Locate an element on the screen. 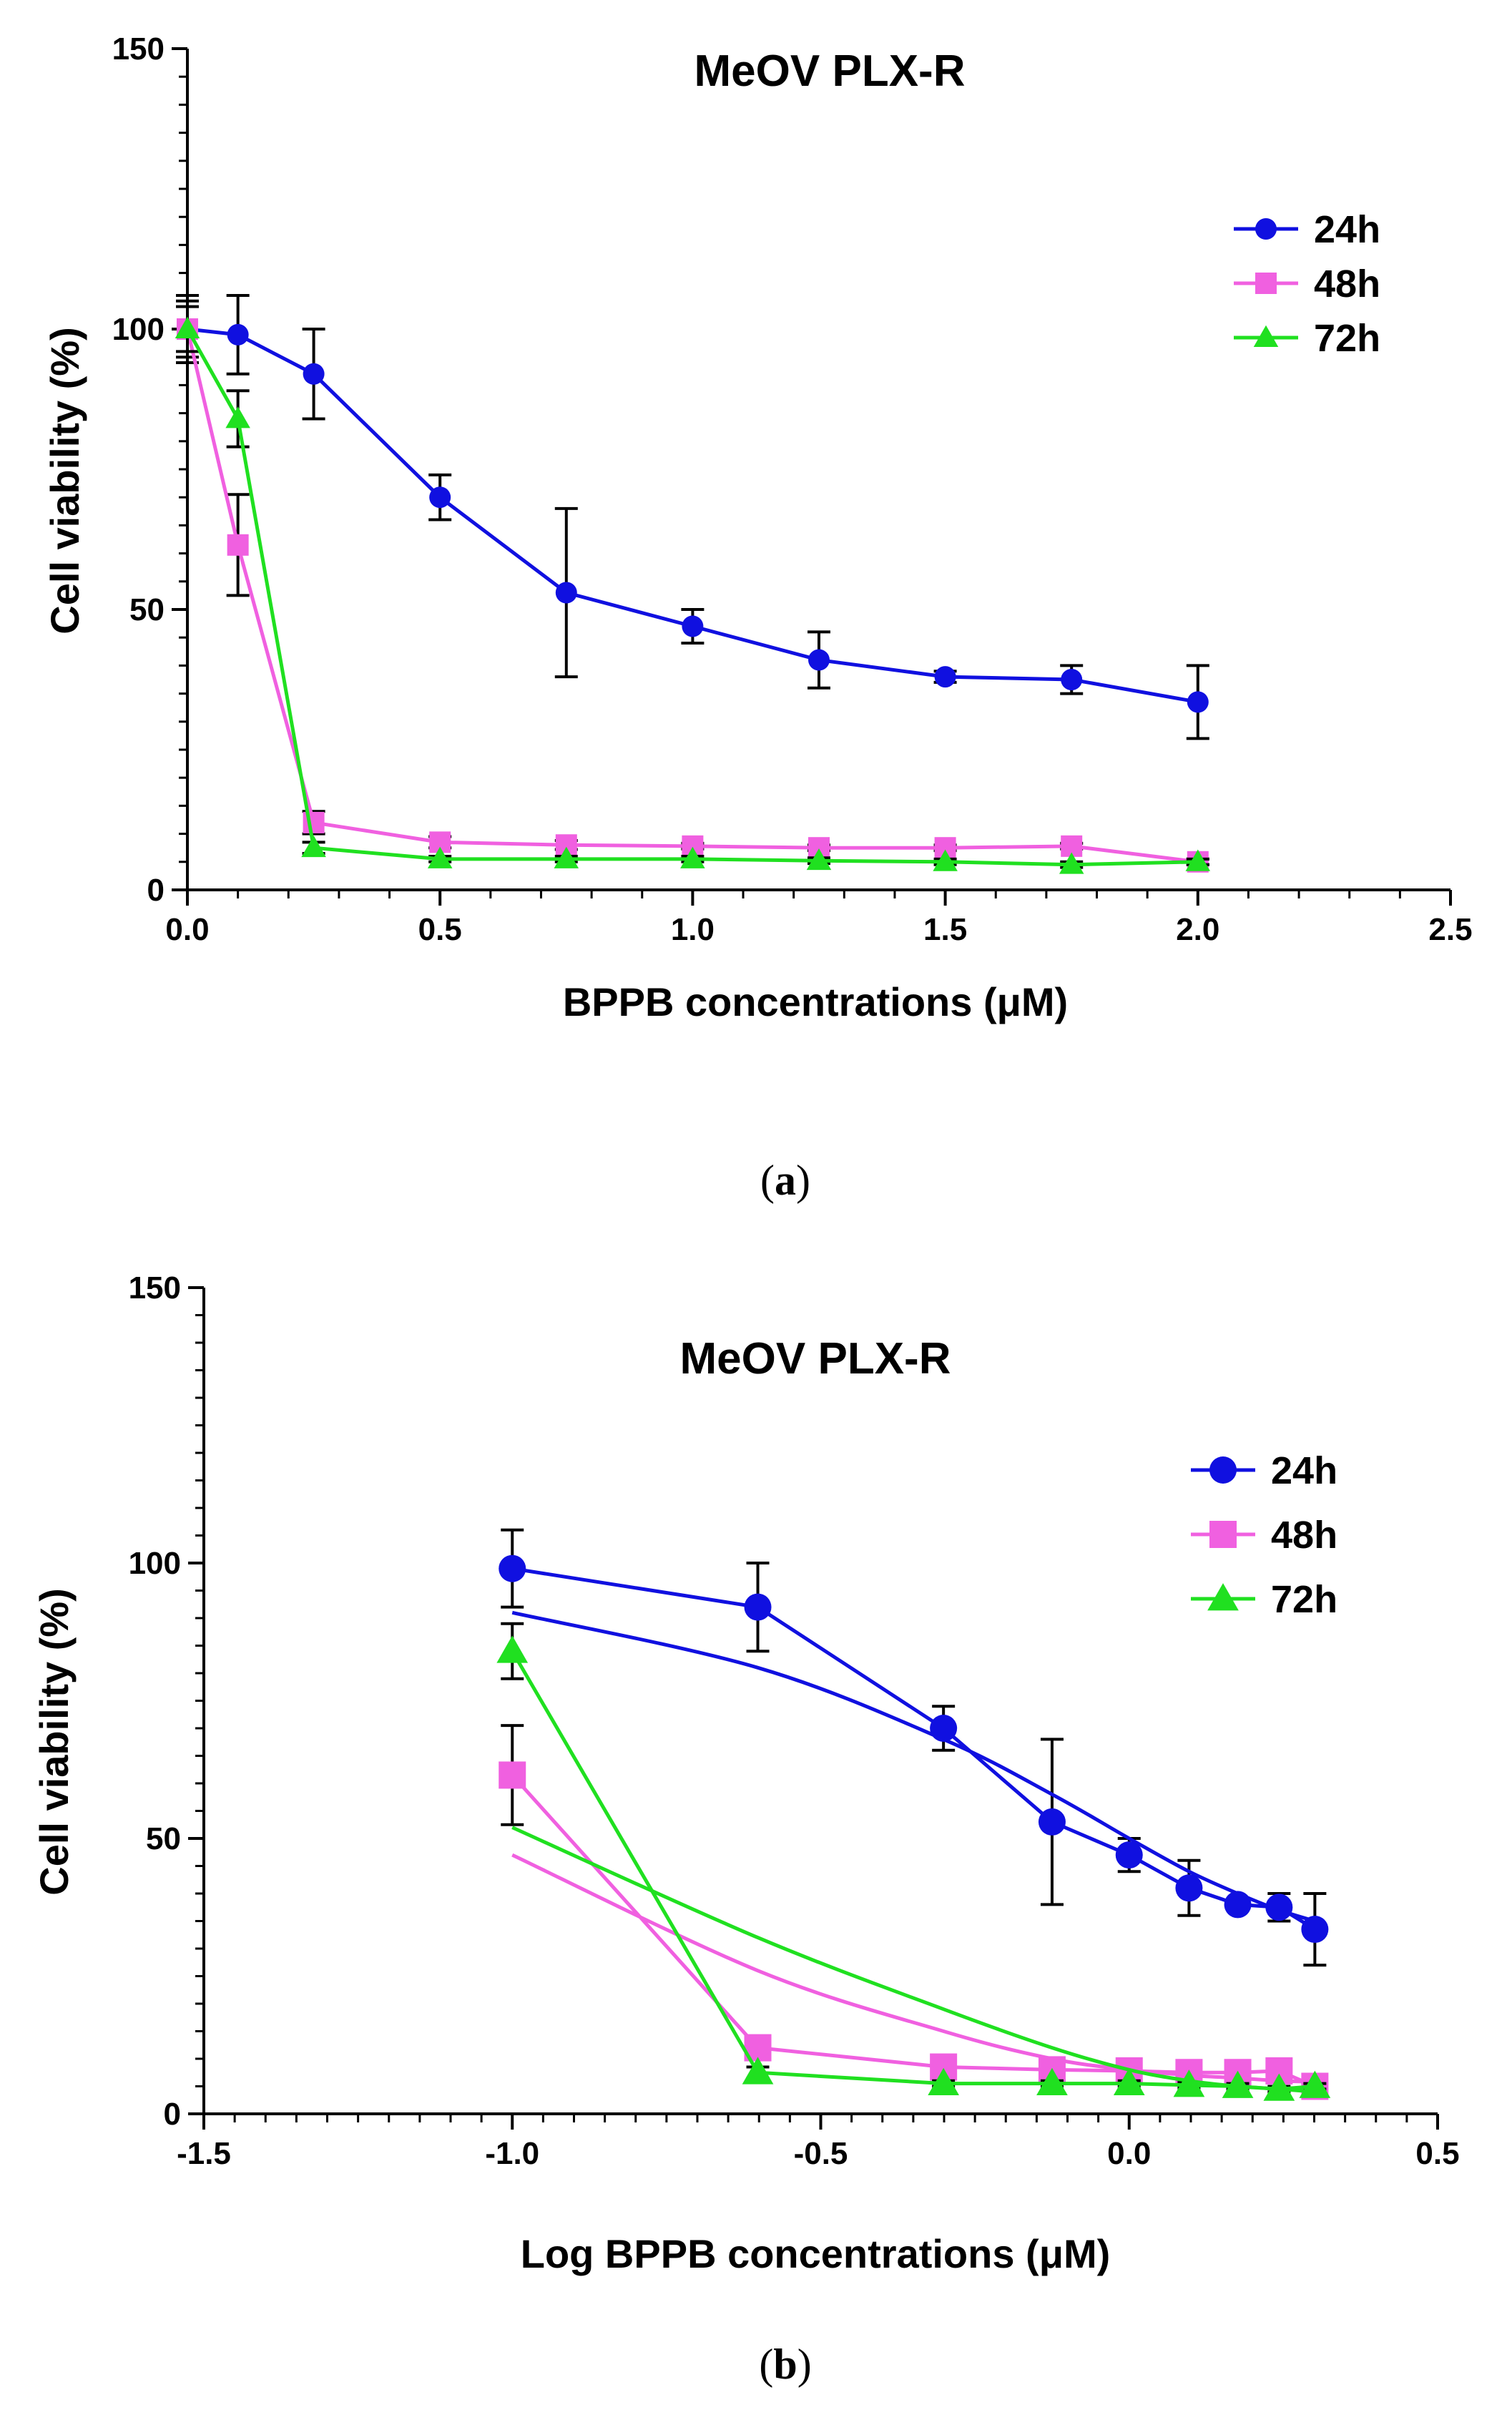 The height and width of the screenshot is (2415, 1512). chart-a-x-tick-label: 1.0 is located at coordinates (693, 930).